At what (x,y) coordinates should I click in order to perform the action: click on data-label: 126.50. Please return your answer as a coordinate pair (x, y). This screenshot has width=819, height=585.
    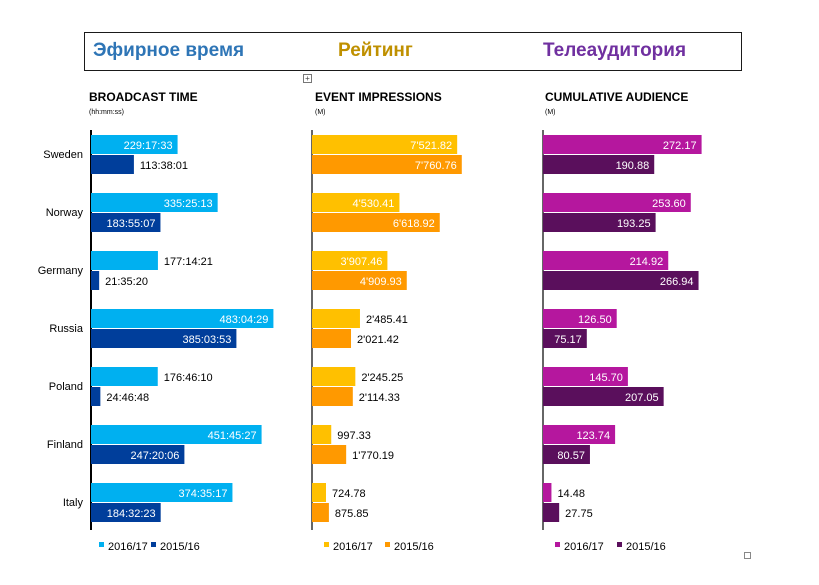
    Looking at the image, I should click on (595, 320).